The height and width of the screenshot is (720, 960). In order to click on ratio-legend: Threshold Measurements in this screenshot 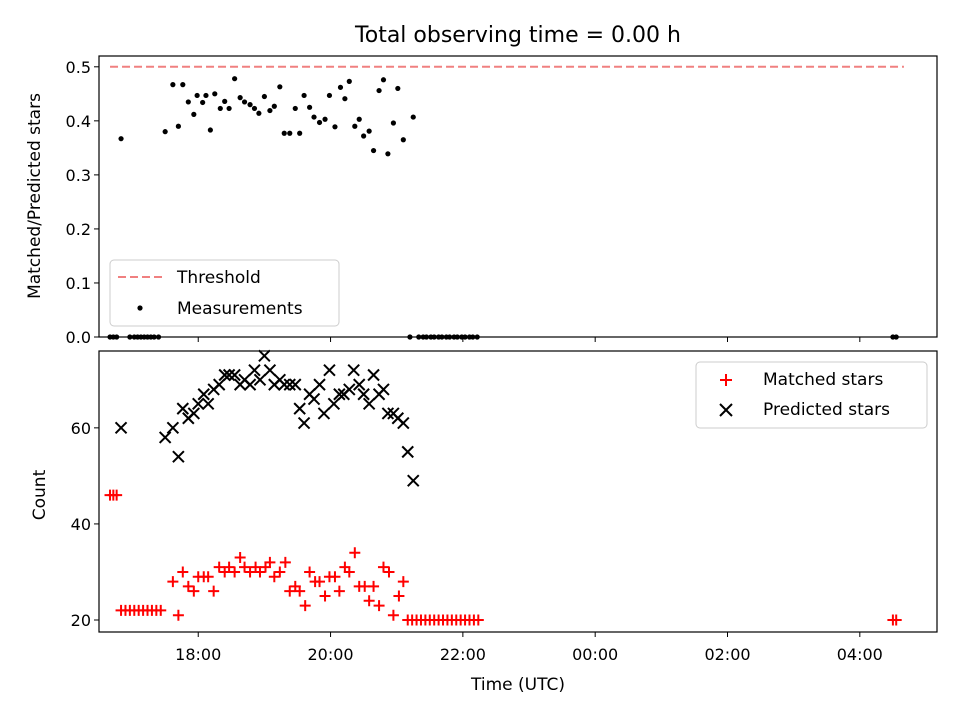, I will do `click(224, 293)`.